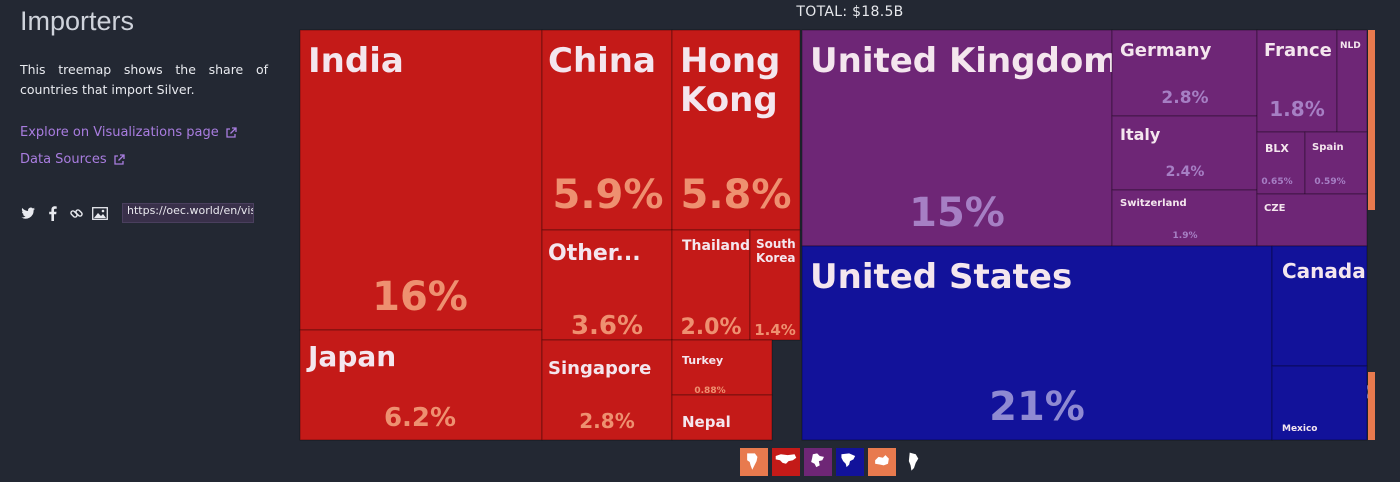 Image resolution: width=1400 pixels, height=482 pixels. I want to click on share-row: https://oec.world/en/vis, so click(137, 213).